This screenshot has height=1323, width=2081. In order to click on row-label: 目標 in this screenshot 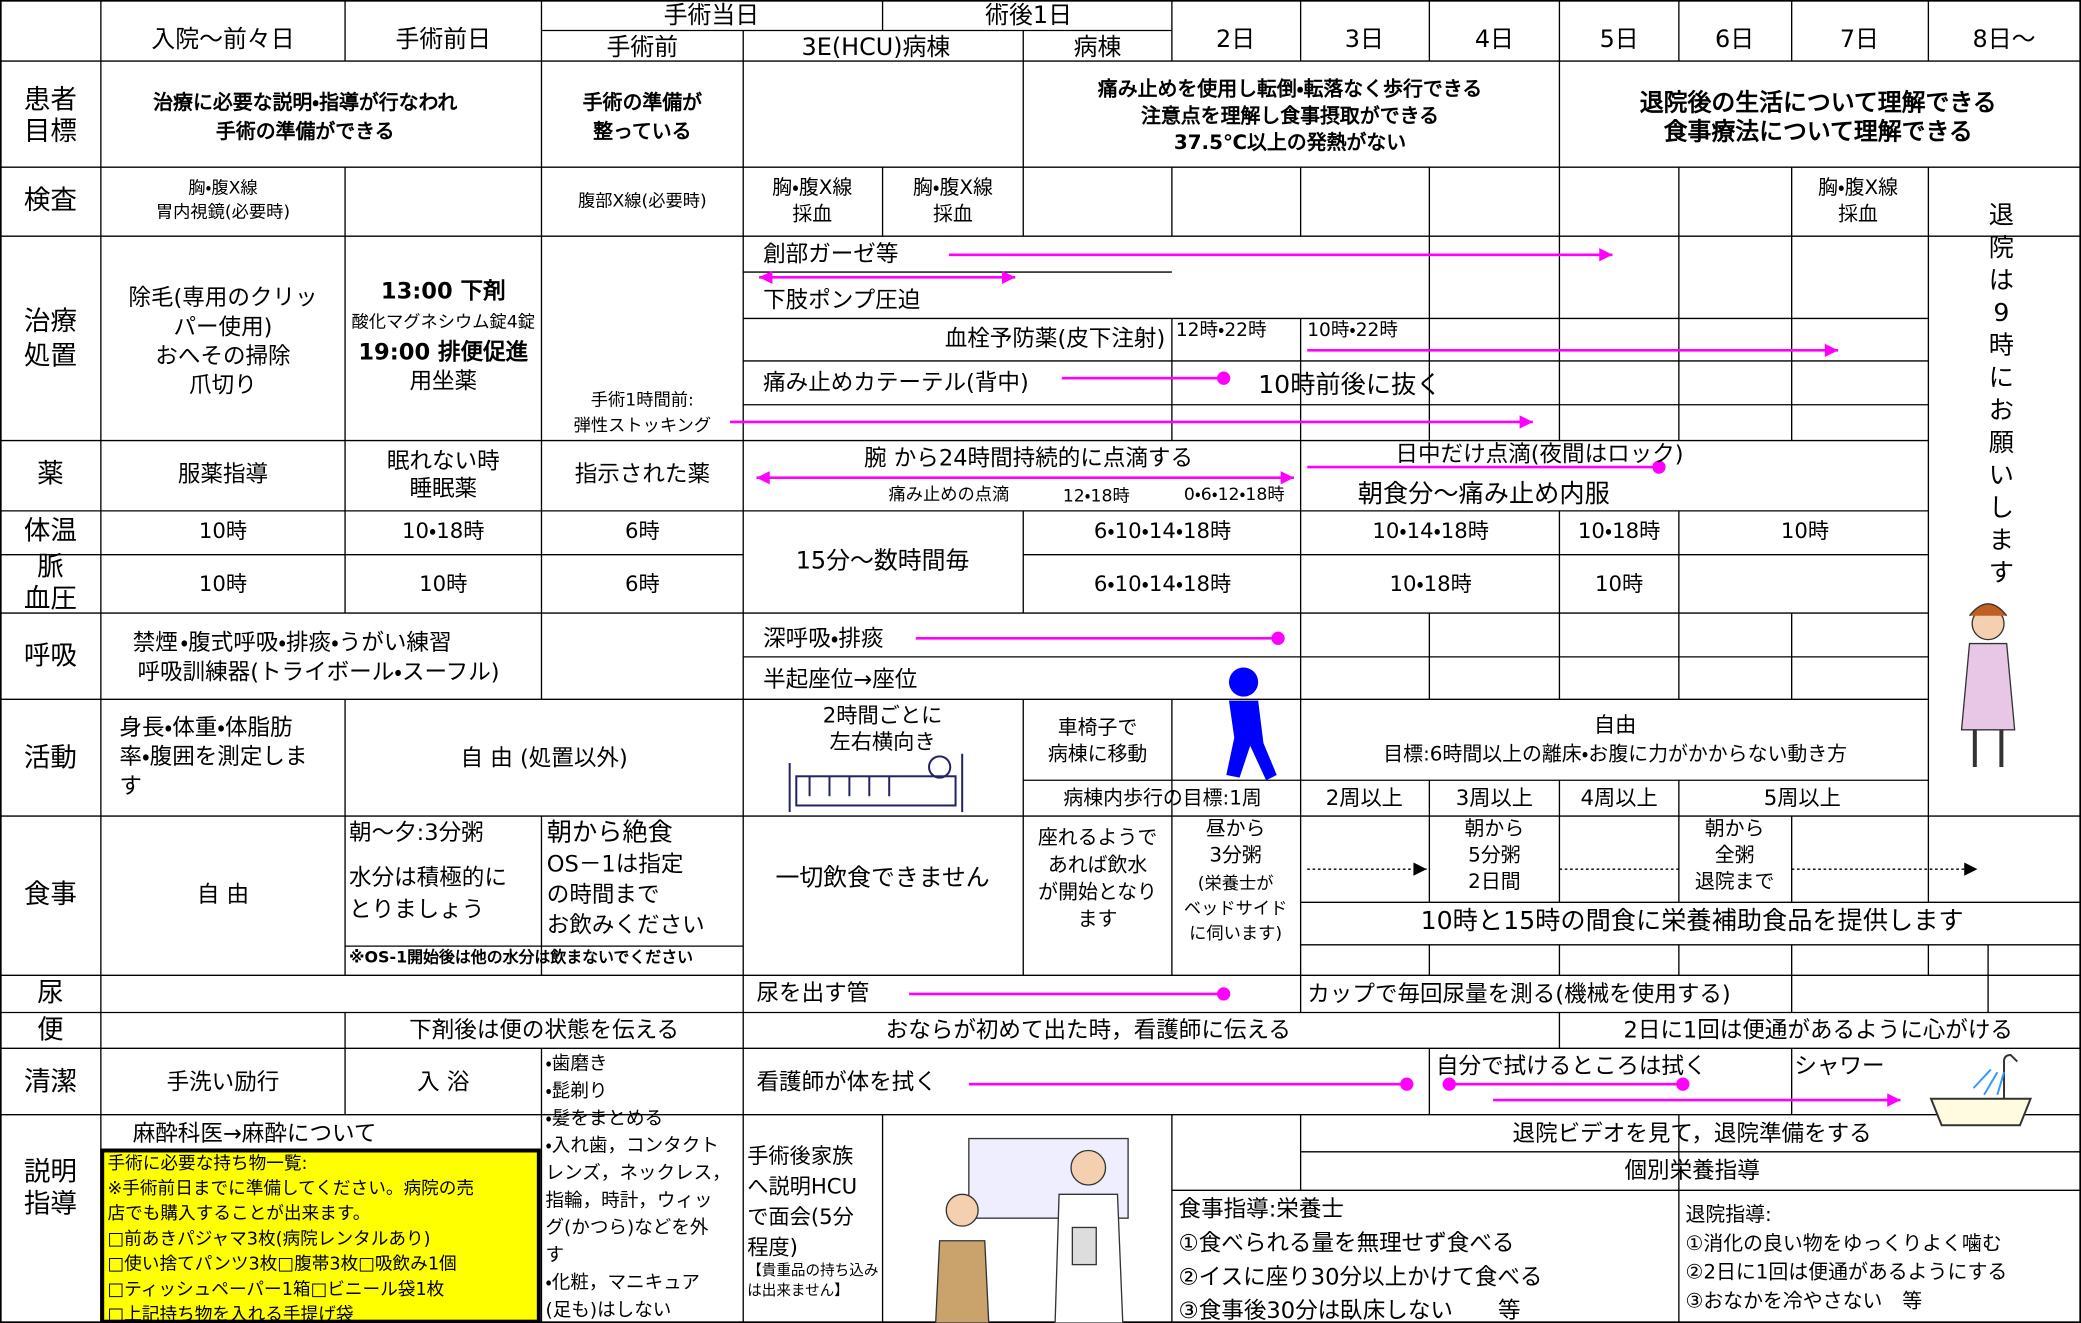, I will do `click(50, 131)`.